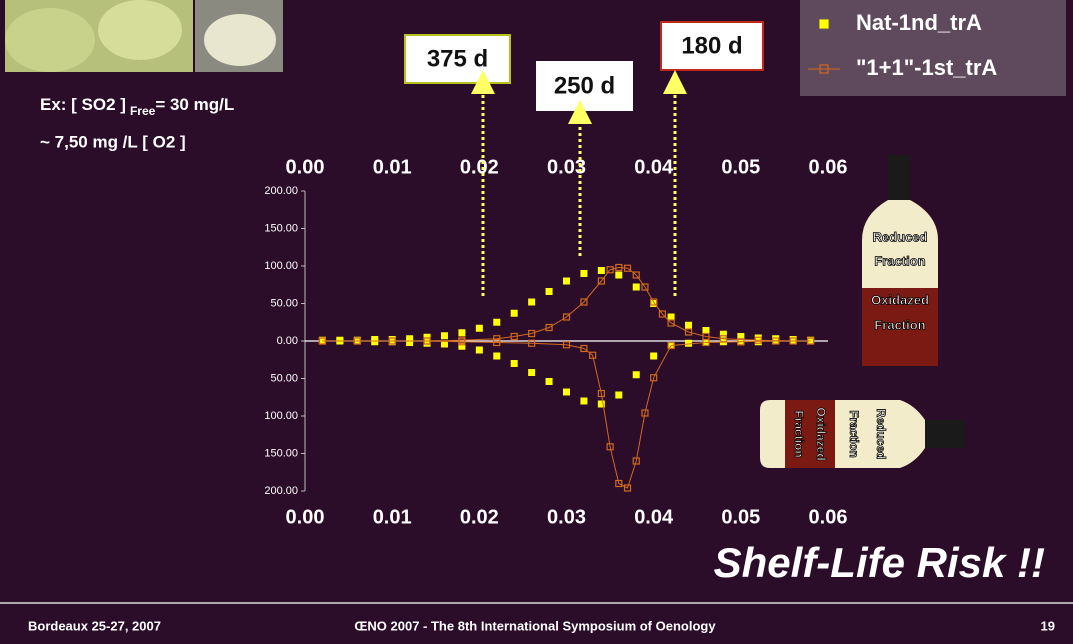 Image resolution: width=1073 pixels, height=644 pixels. I want to click on footer-left: Bordeaux 25-27, 2007, so click(94, 625).